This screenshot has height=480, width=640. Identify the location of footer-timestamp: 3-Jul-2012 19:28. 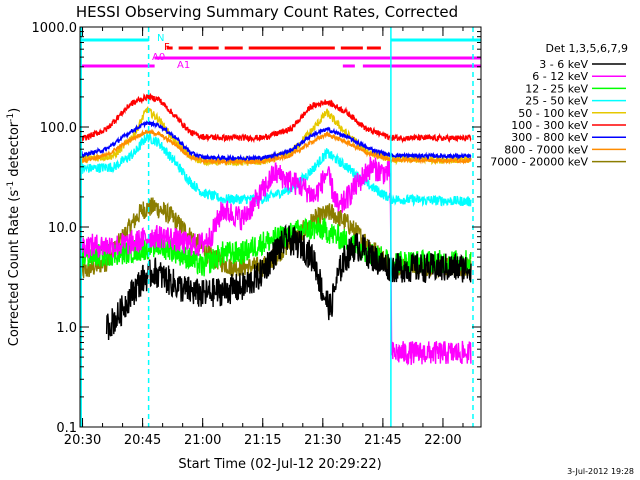
(600, 471).